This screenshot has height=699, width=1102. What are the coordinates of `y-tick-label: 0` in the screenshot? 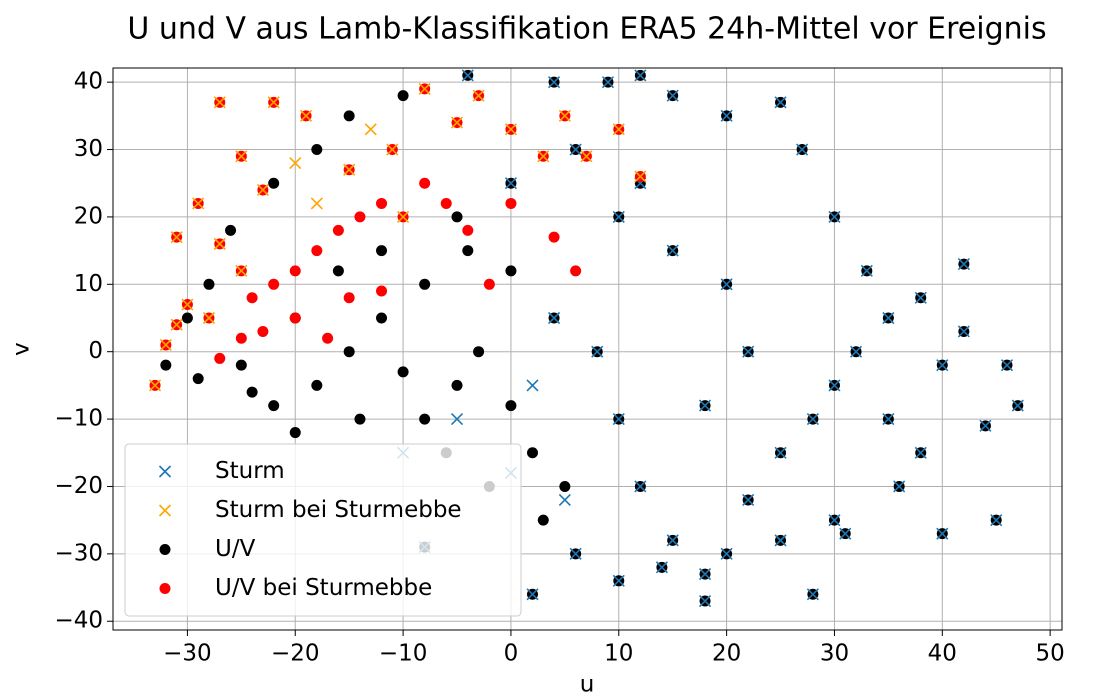 It's located at (95, 351).